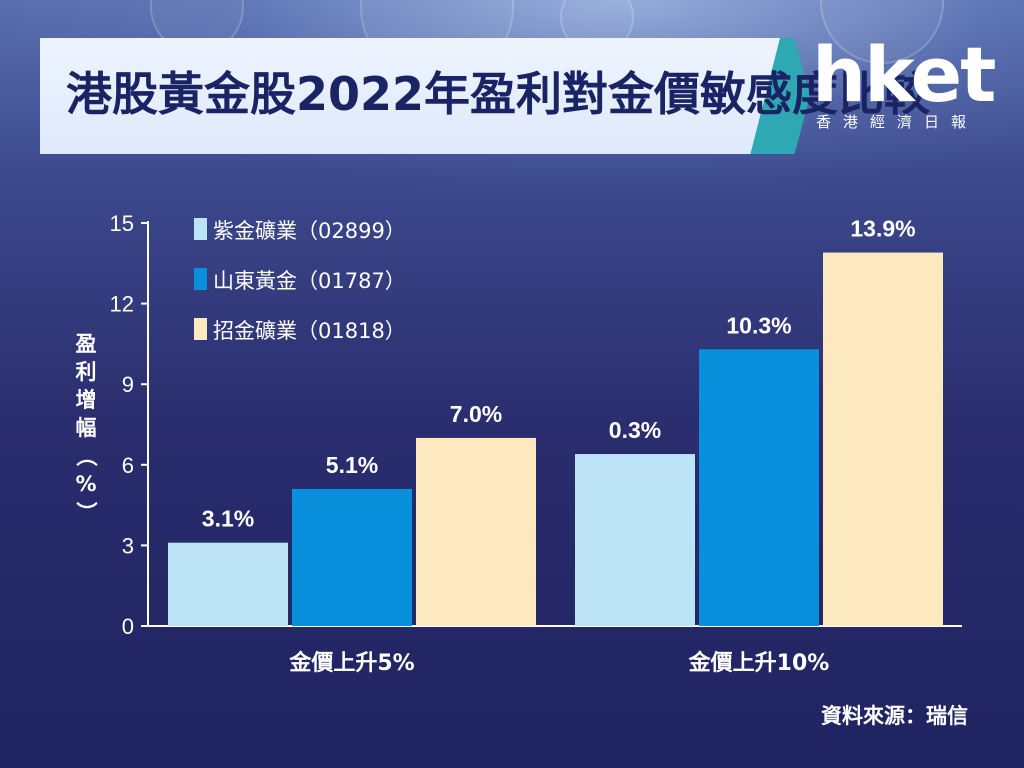  Describe the element at coordinates (758, 325) in the screenshot. I see `bar-value-label: 10.3%` at that location.